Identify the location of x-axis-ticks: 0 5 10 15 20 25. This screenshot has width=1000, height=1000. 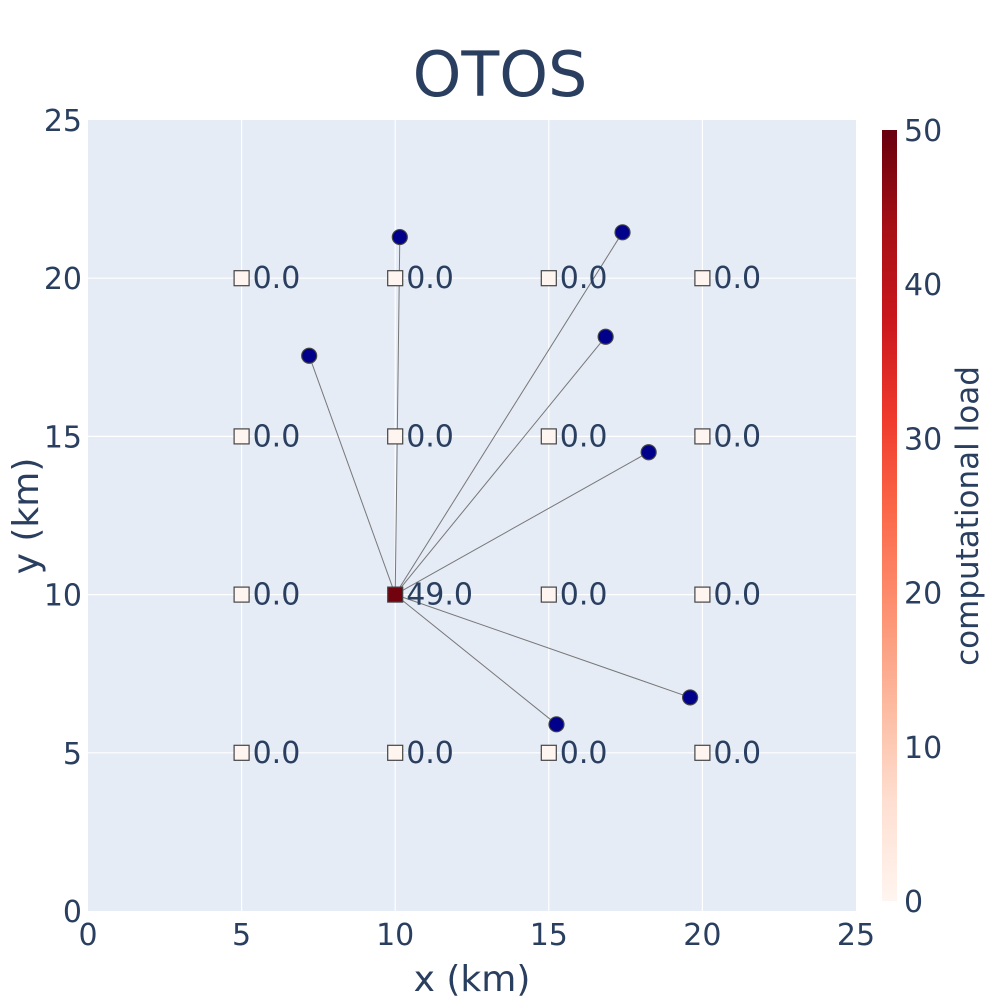
(476, 935).